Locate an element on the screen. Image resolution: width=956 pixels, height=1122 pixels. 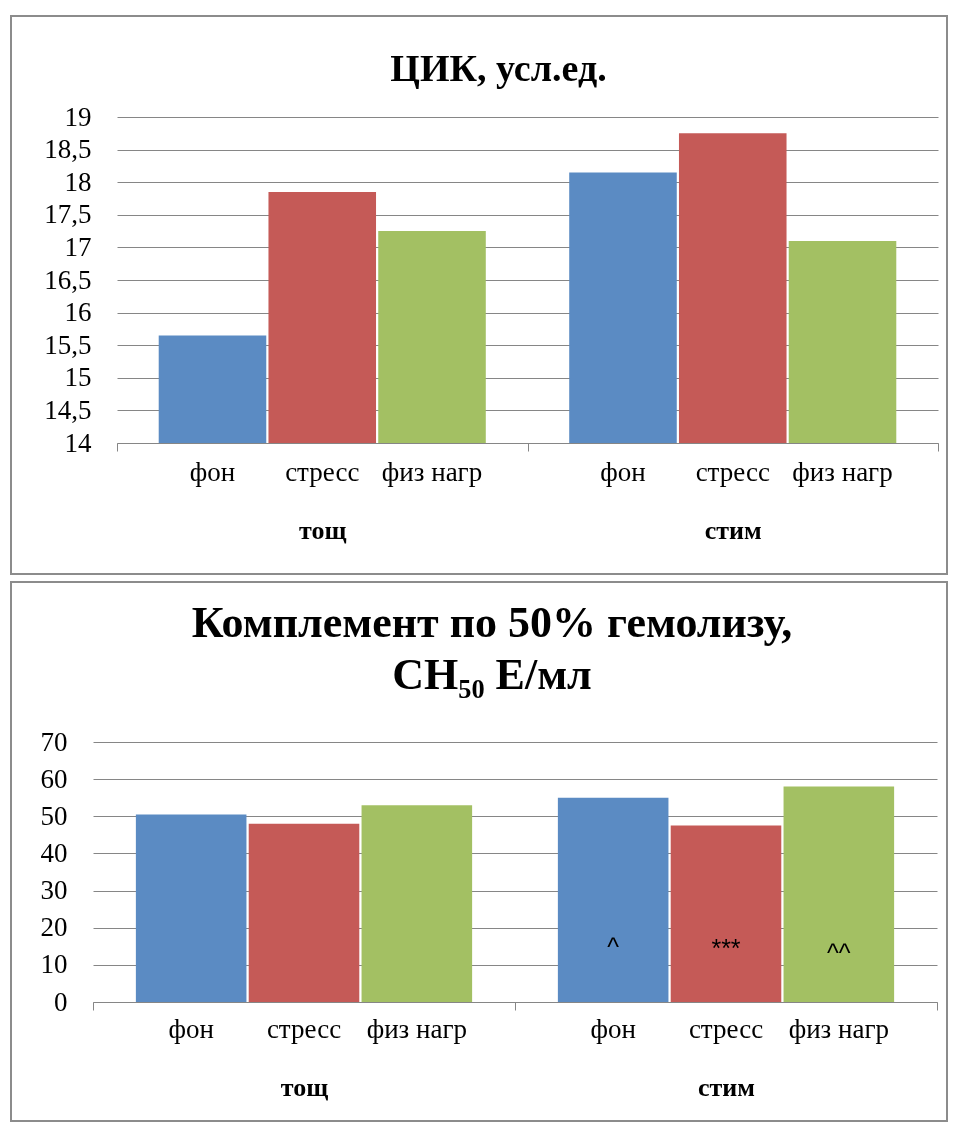
annotation: *** is located at coordinates (726, 948).